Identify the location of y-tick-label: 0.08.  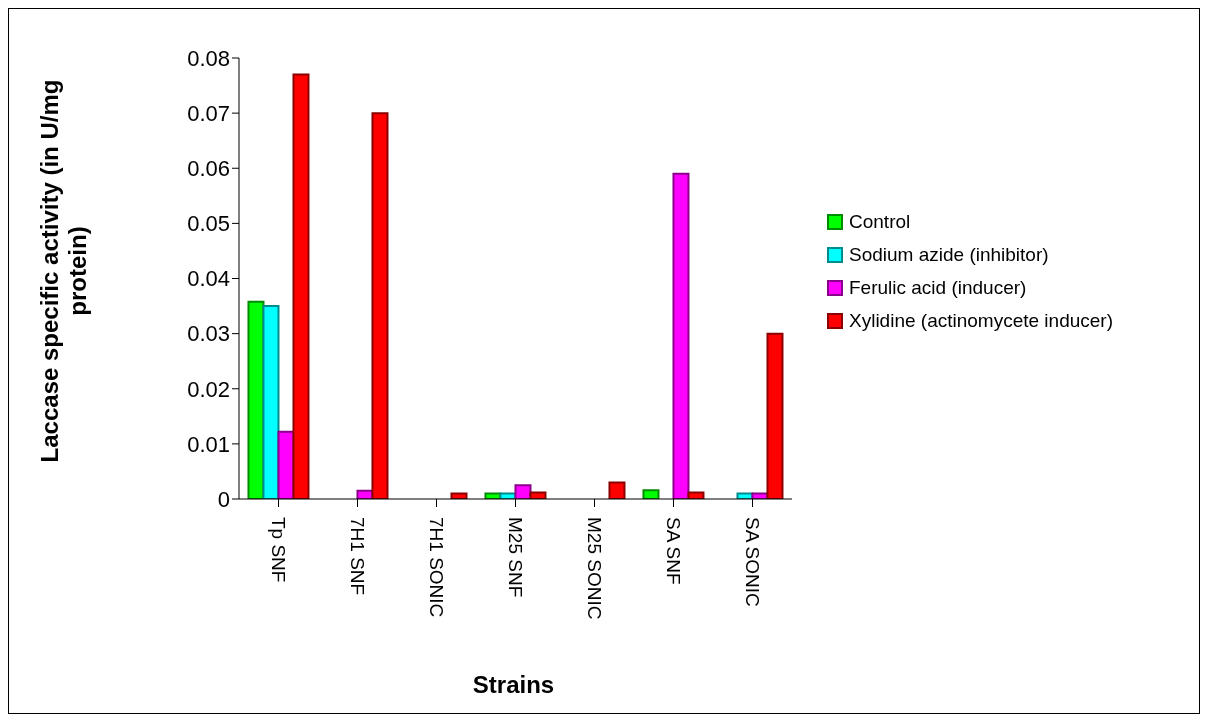
(208, 58).